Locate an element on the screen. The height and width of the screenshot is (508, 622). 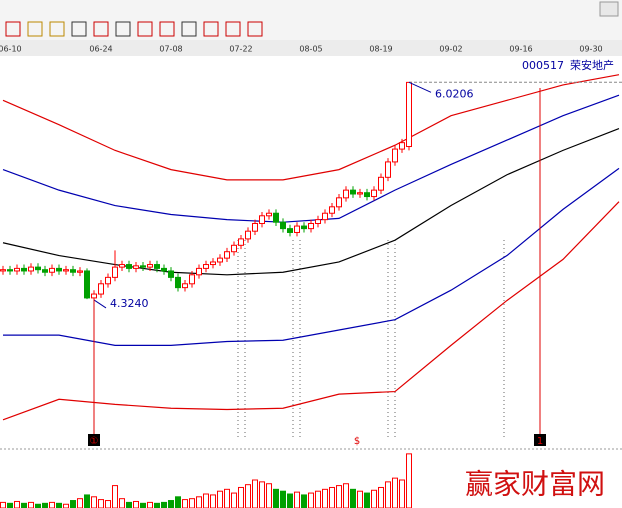
marker-box is located at coordinates (540, 440).